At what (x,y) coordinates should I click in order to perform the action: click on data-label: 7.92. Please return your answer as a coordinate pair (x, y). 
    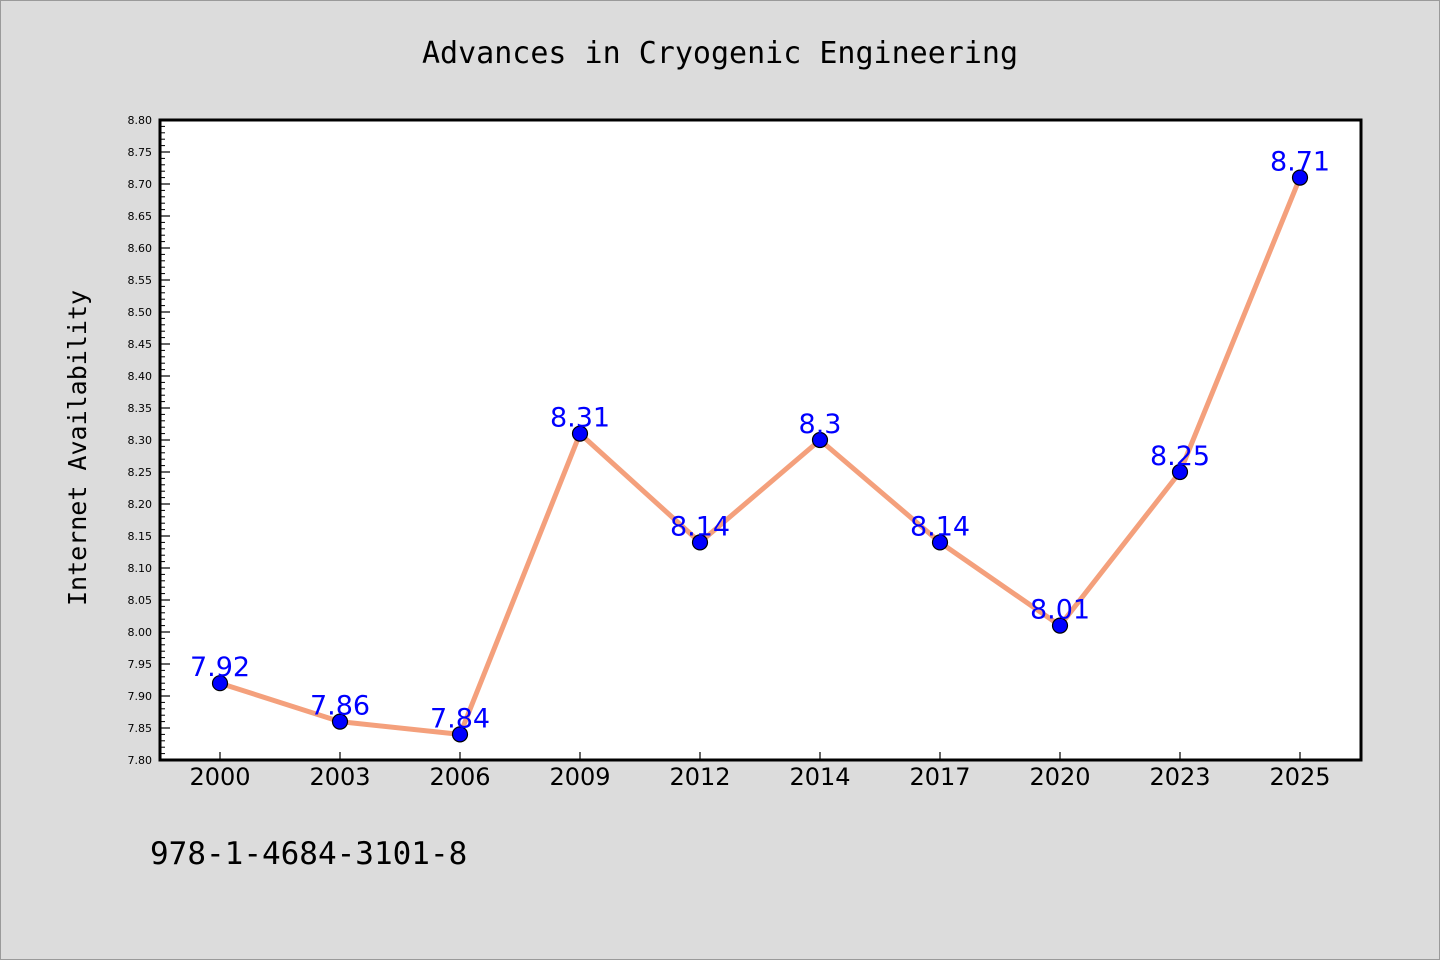
    Looking at the image, I should click on (220, 667).